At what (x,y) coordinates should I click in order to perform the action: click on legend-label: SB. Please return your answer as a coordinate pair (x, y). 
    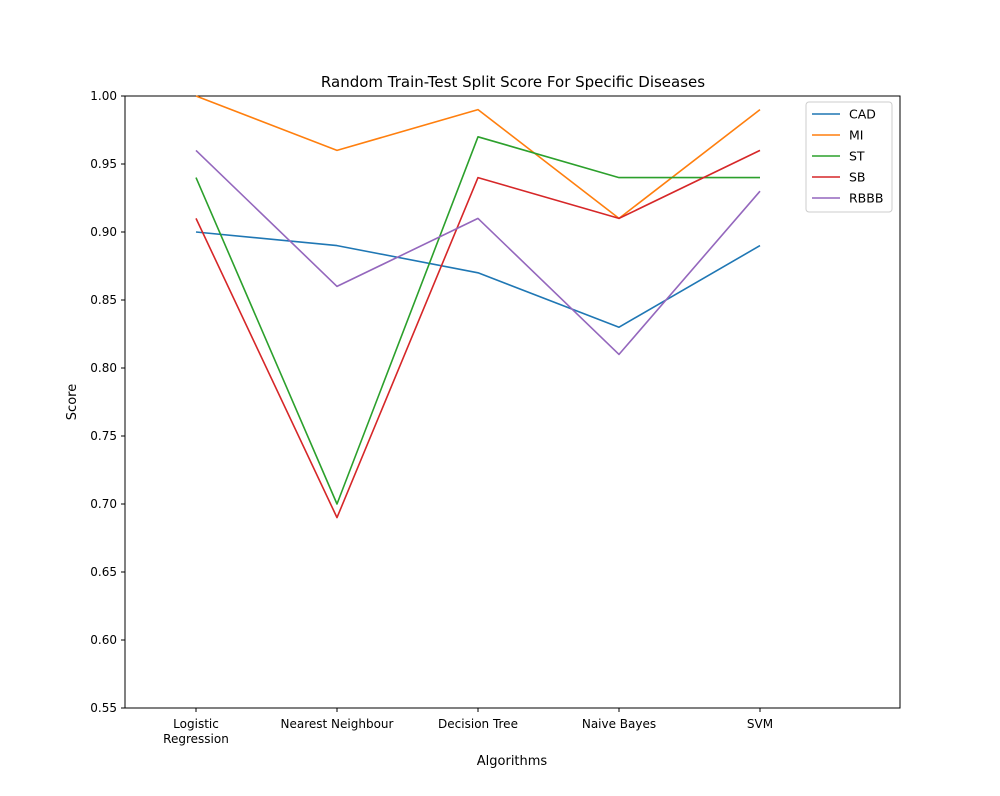
    Looking at the image, I should click on (857, 177).